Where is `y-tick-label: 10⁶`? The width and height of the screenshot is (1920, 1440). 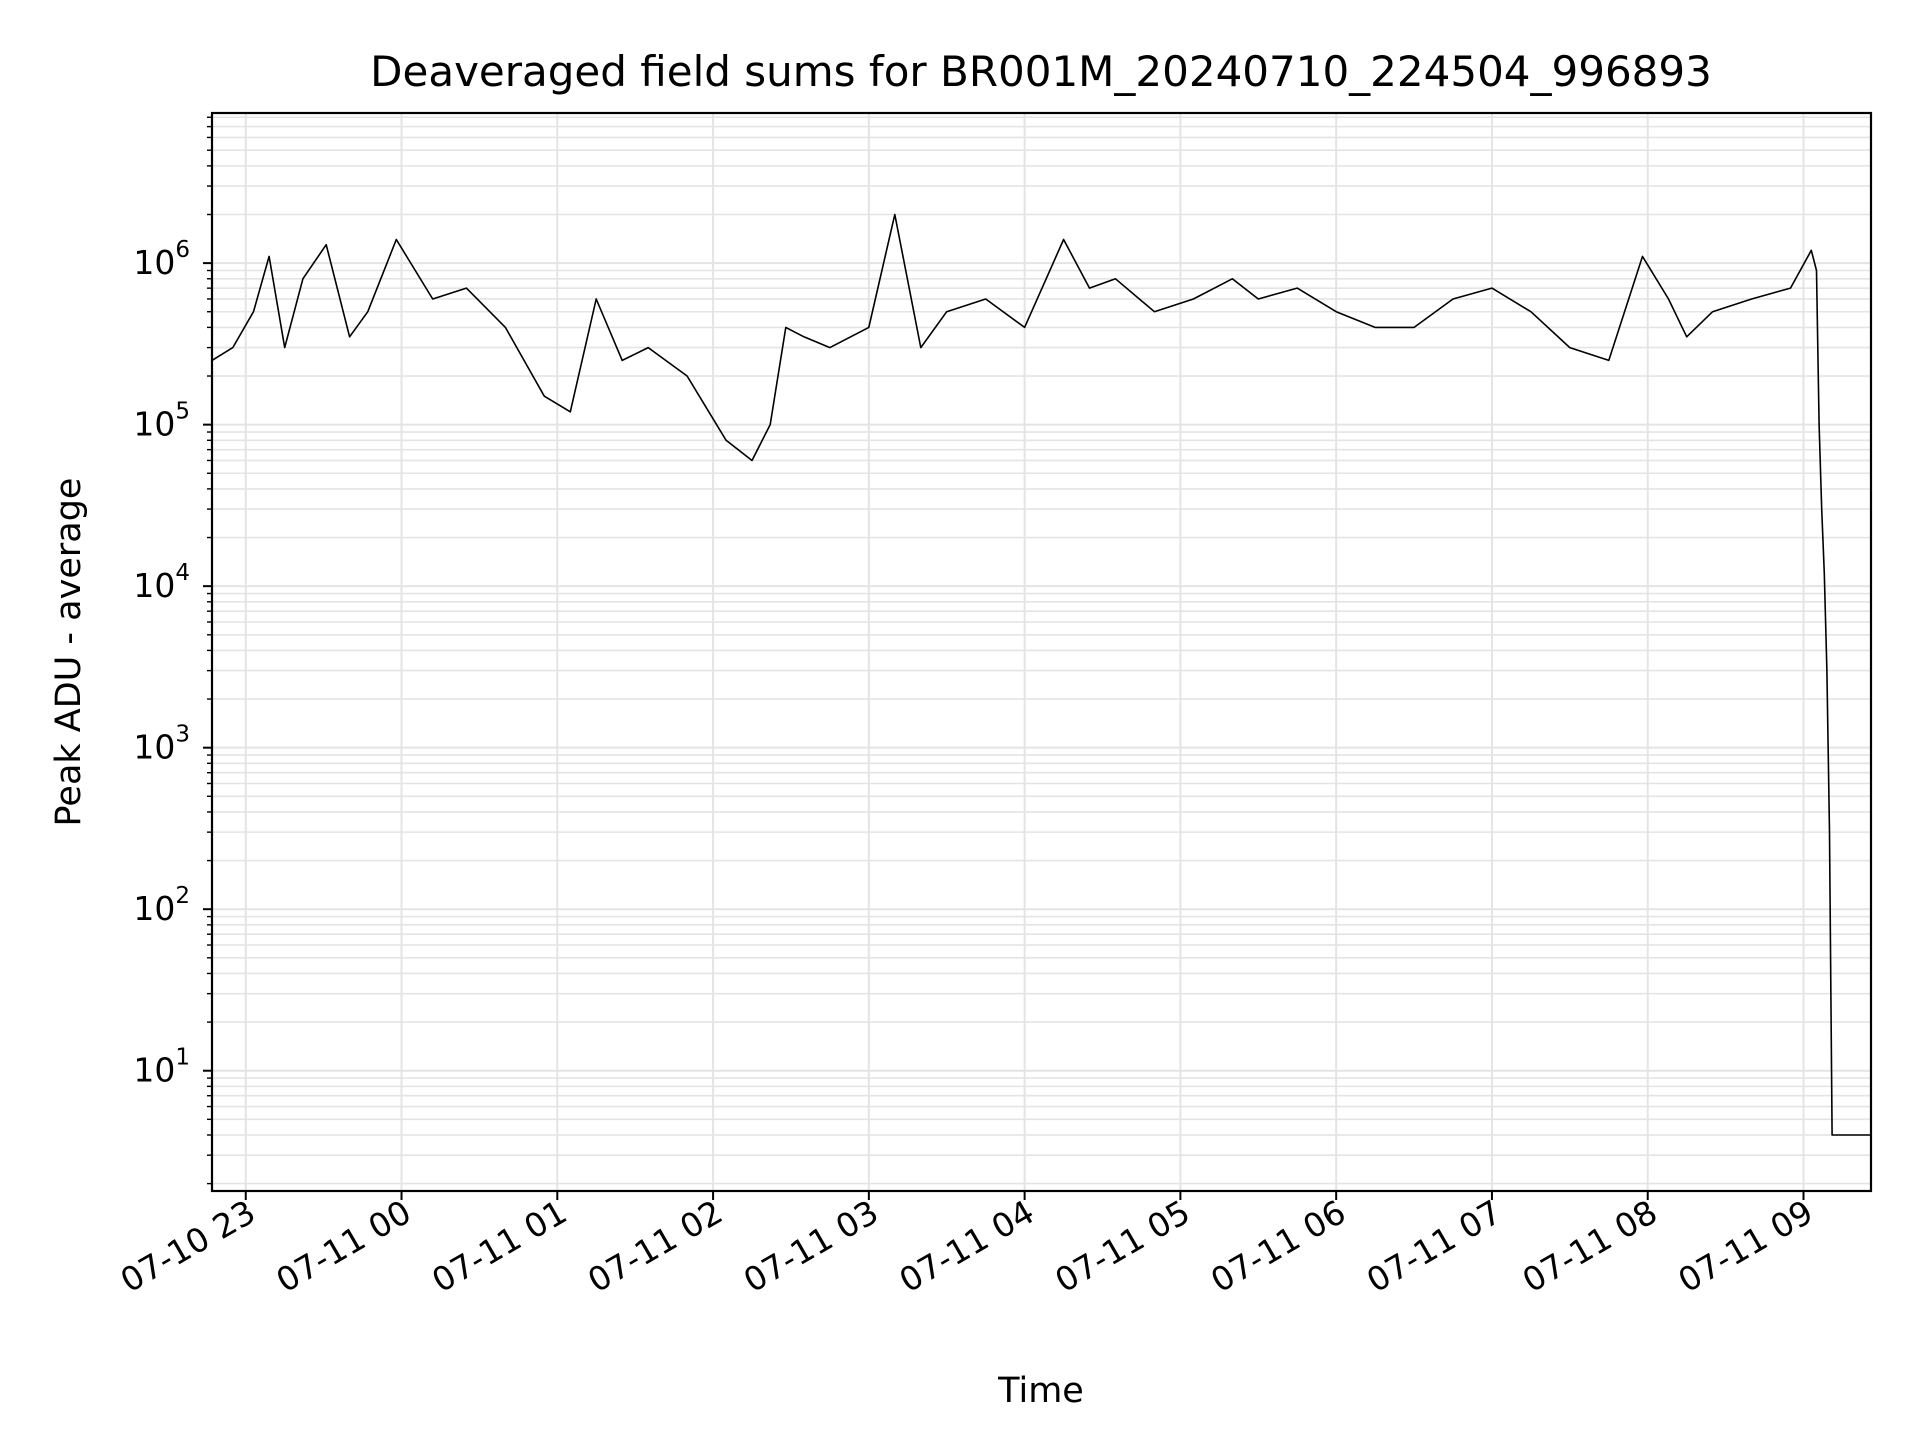 y-tick-label: 10⁶ is located at coordinates (161, 259).